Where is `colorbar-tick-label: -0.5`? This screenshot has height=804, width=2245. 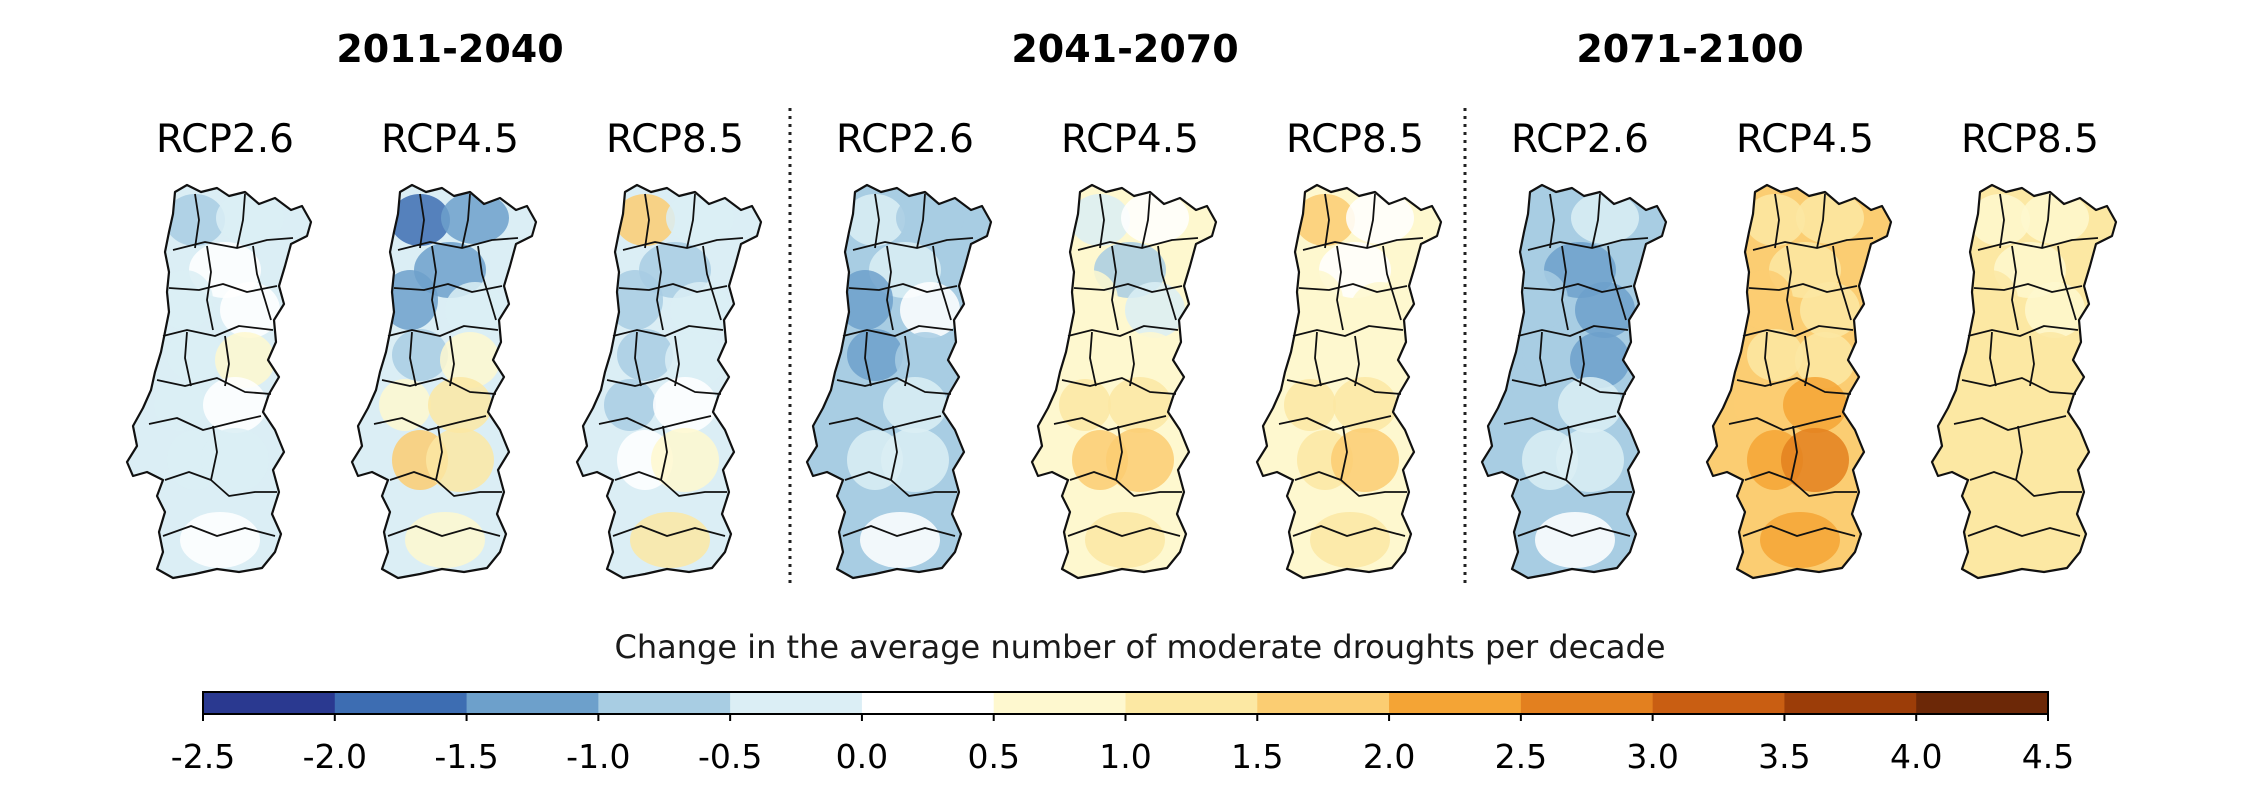
colorbar-tick-label: -0.5 is located at coordinates (730, 756).